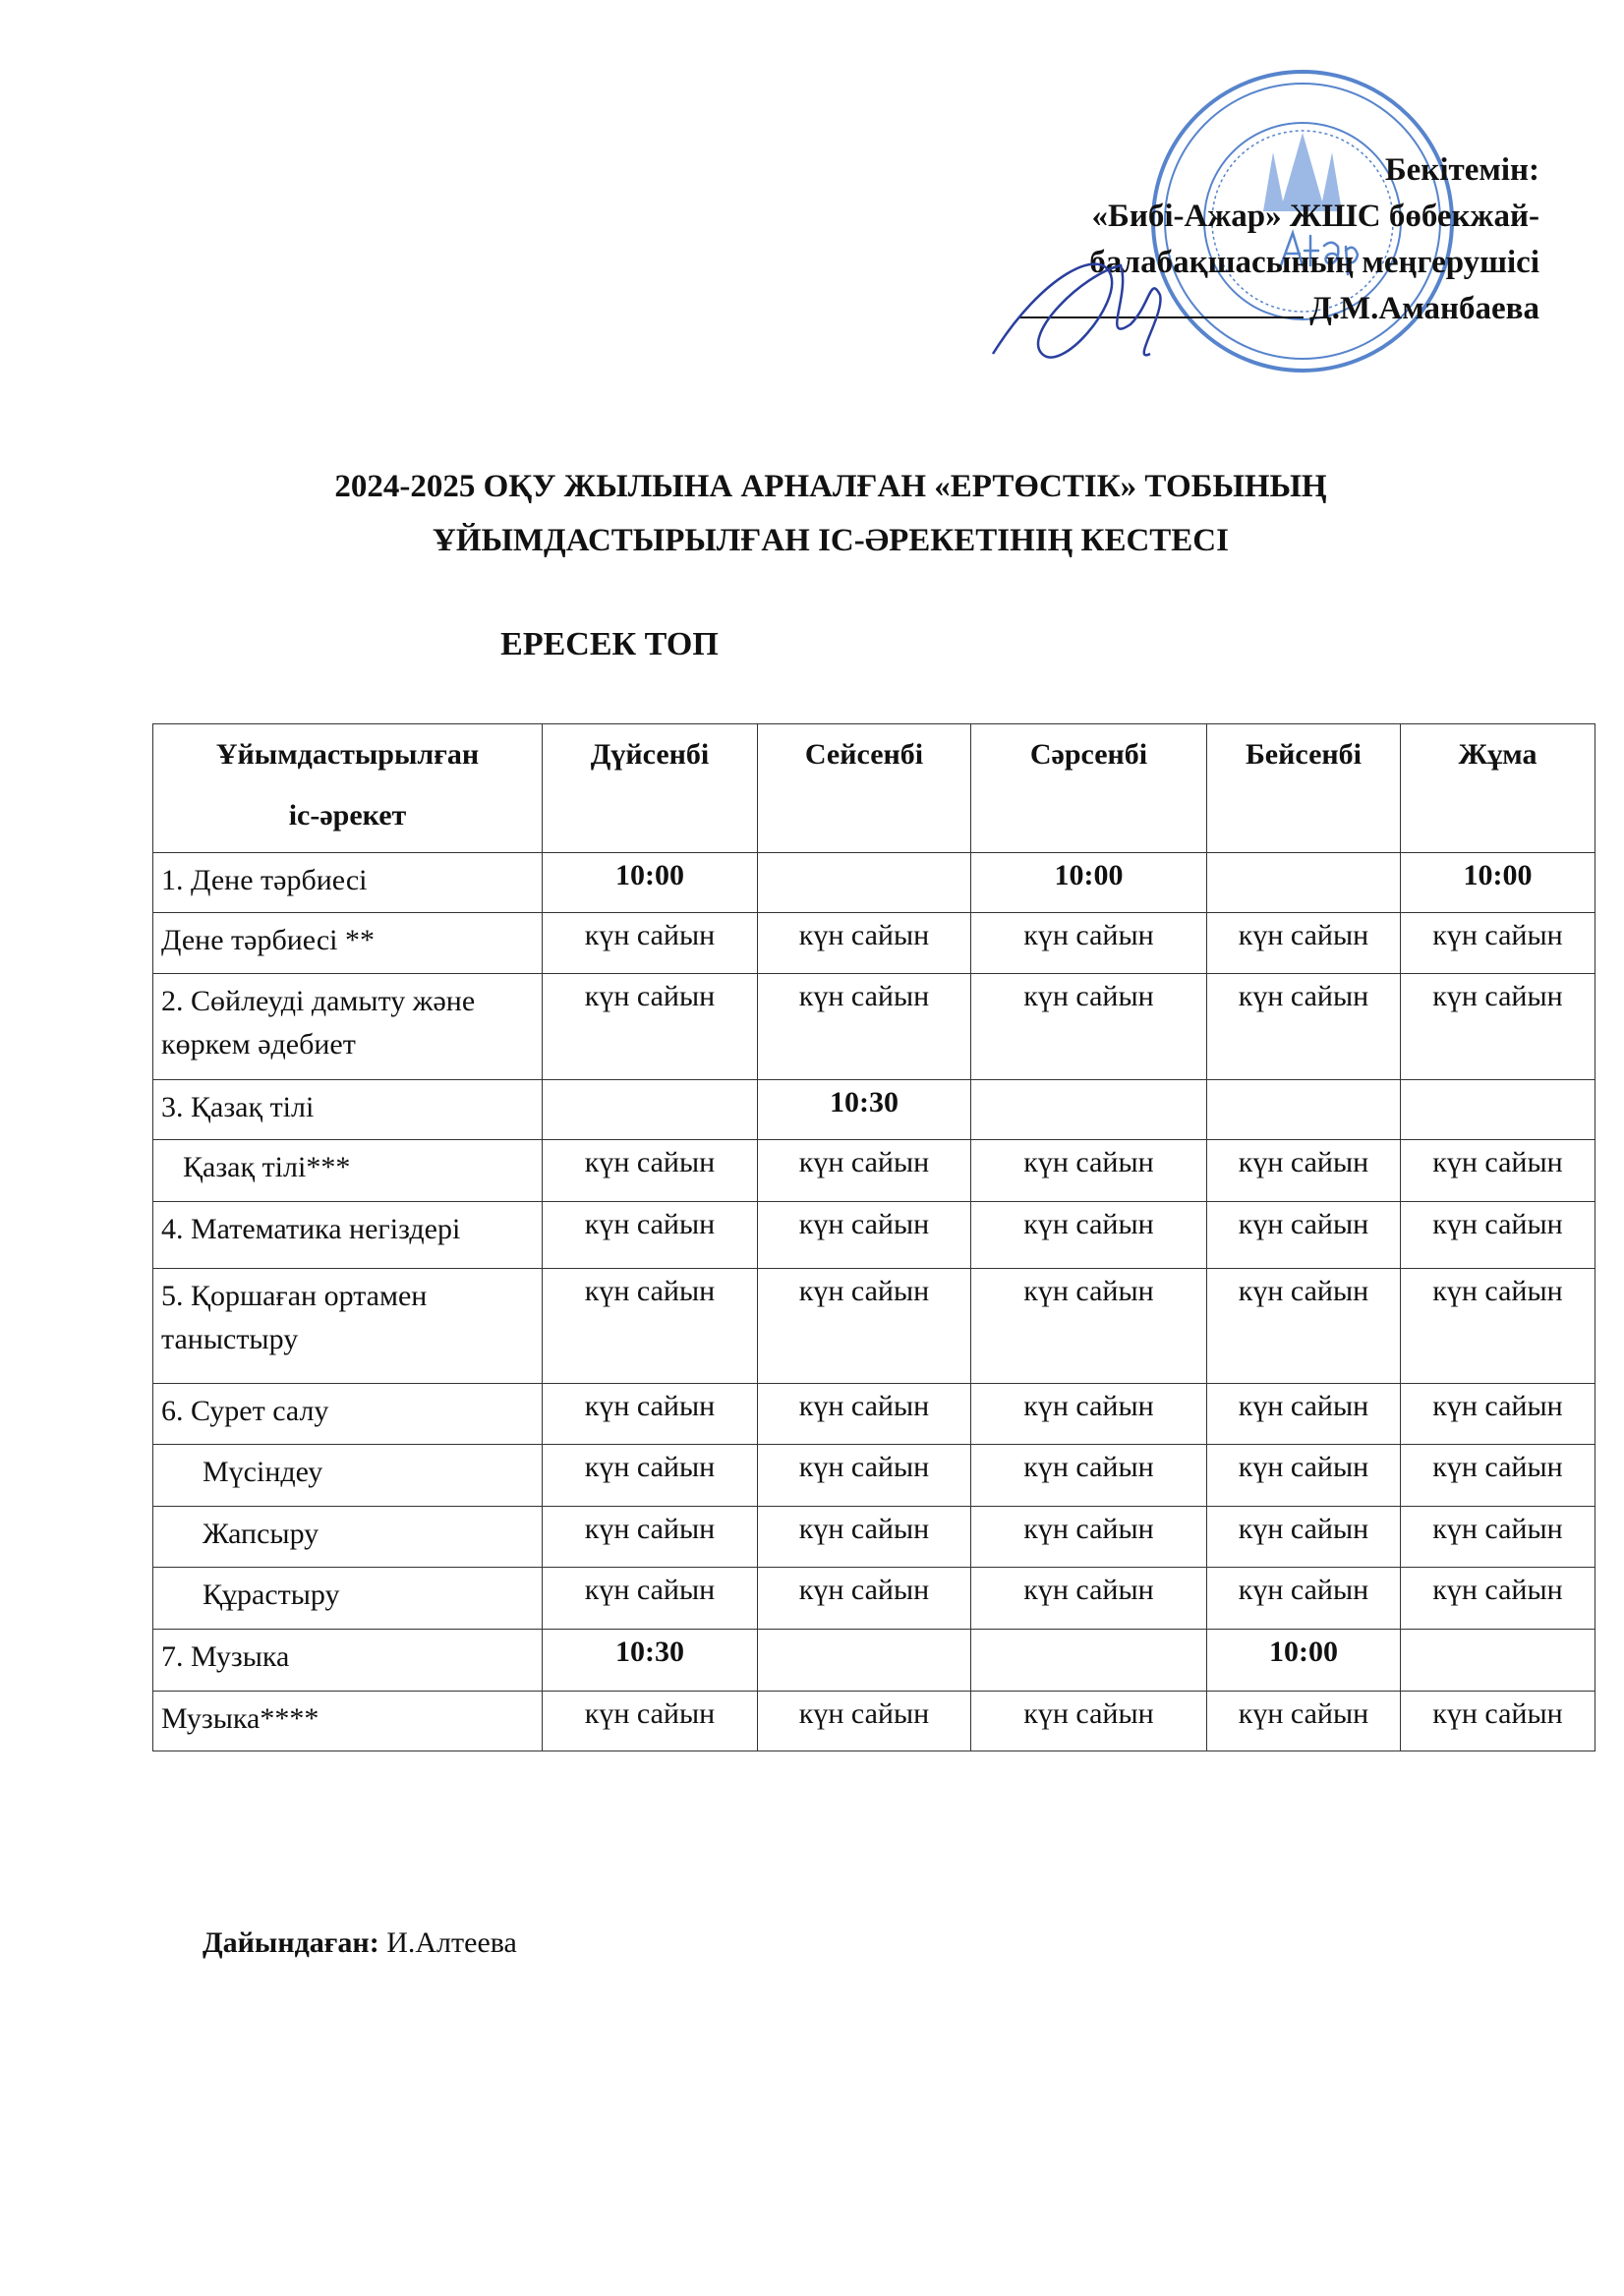  Describe the element at coordinates (1303, 1661) in the screenshot. I see `schedule-cell: 10:00` at that location.